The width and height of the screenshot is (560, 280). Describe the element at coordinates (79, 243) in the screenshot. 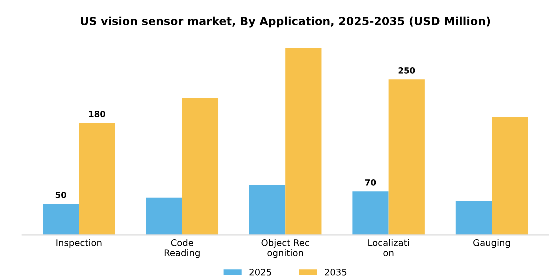

I see `x-tick-label: Inspection` at that location.